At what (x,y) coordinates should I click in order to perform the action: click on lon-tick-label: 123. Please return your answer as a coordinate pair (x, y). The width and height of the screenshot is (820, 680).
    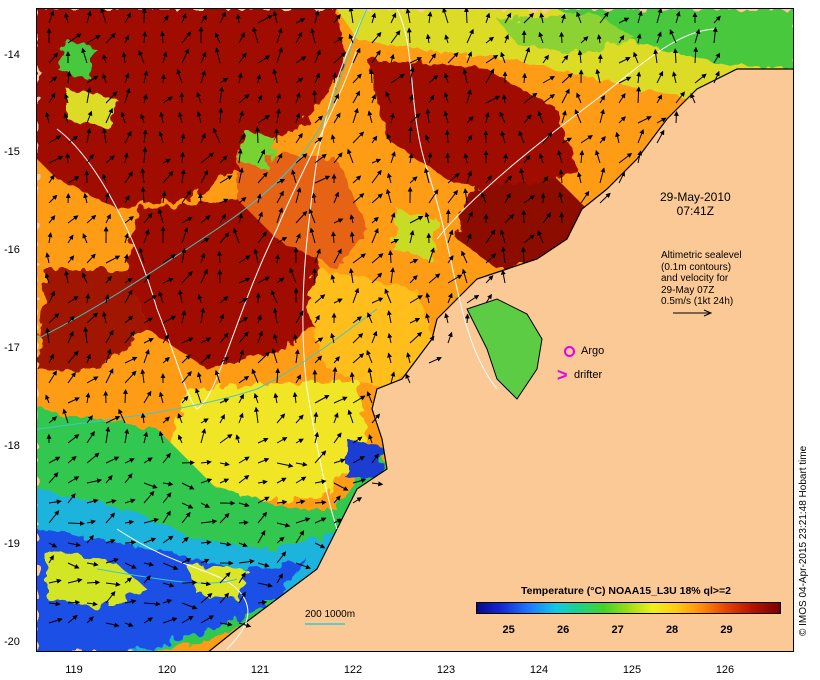
    Looking at the image, I should click on (446, 670).